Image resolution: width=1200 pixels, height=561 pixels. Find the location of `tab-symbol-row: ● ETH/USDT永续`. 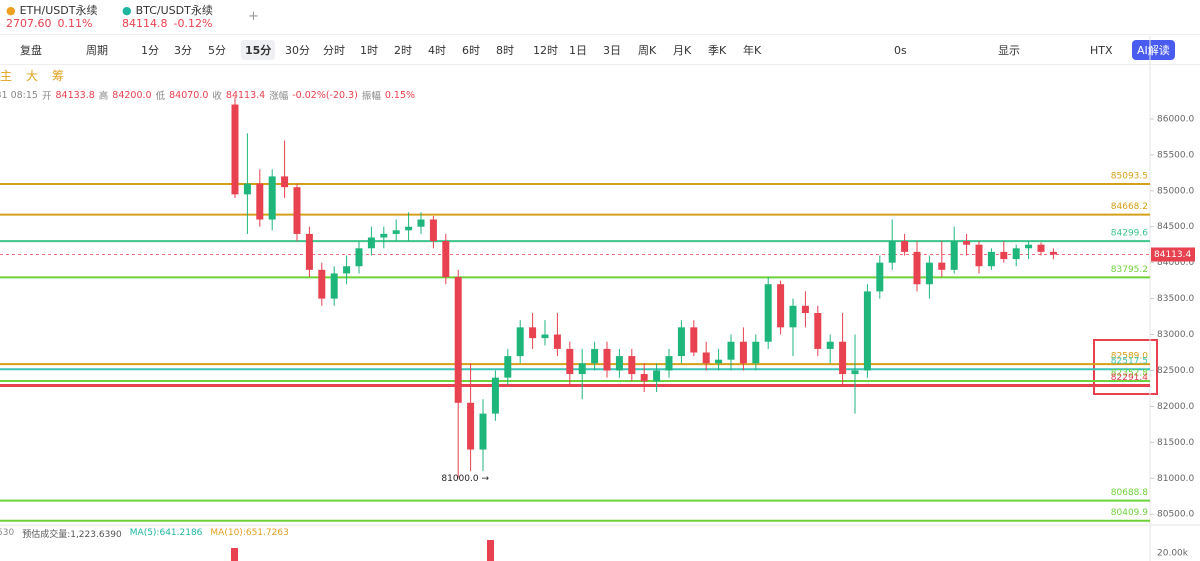

tab-symbol-row: ● ETH/USDT永续 is located at coordinates (52, 10).